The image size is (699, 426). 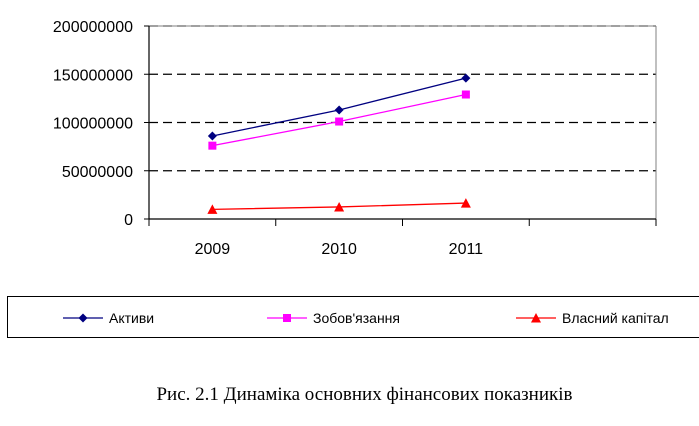 I want to click on x-tick-label-2011: 2011, so click(x=466, y=249).